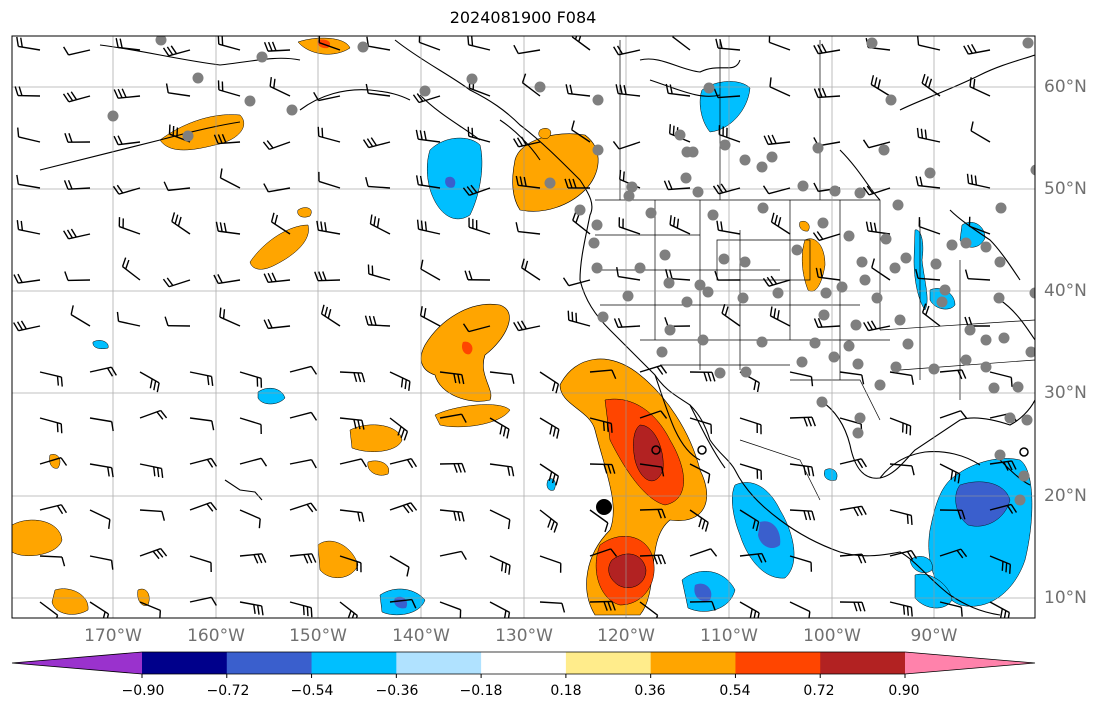 This screenshot has height=712, width=1105. What do you see at coordinates (702, 450) in the screenshot?
I see `storm-marker-open` at bounding box center [702, 450].